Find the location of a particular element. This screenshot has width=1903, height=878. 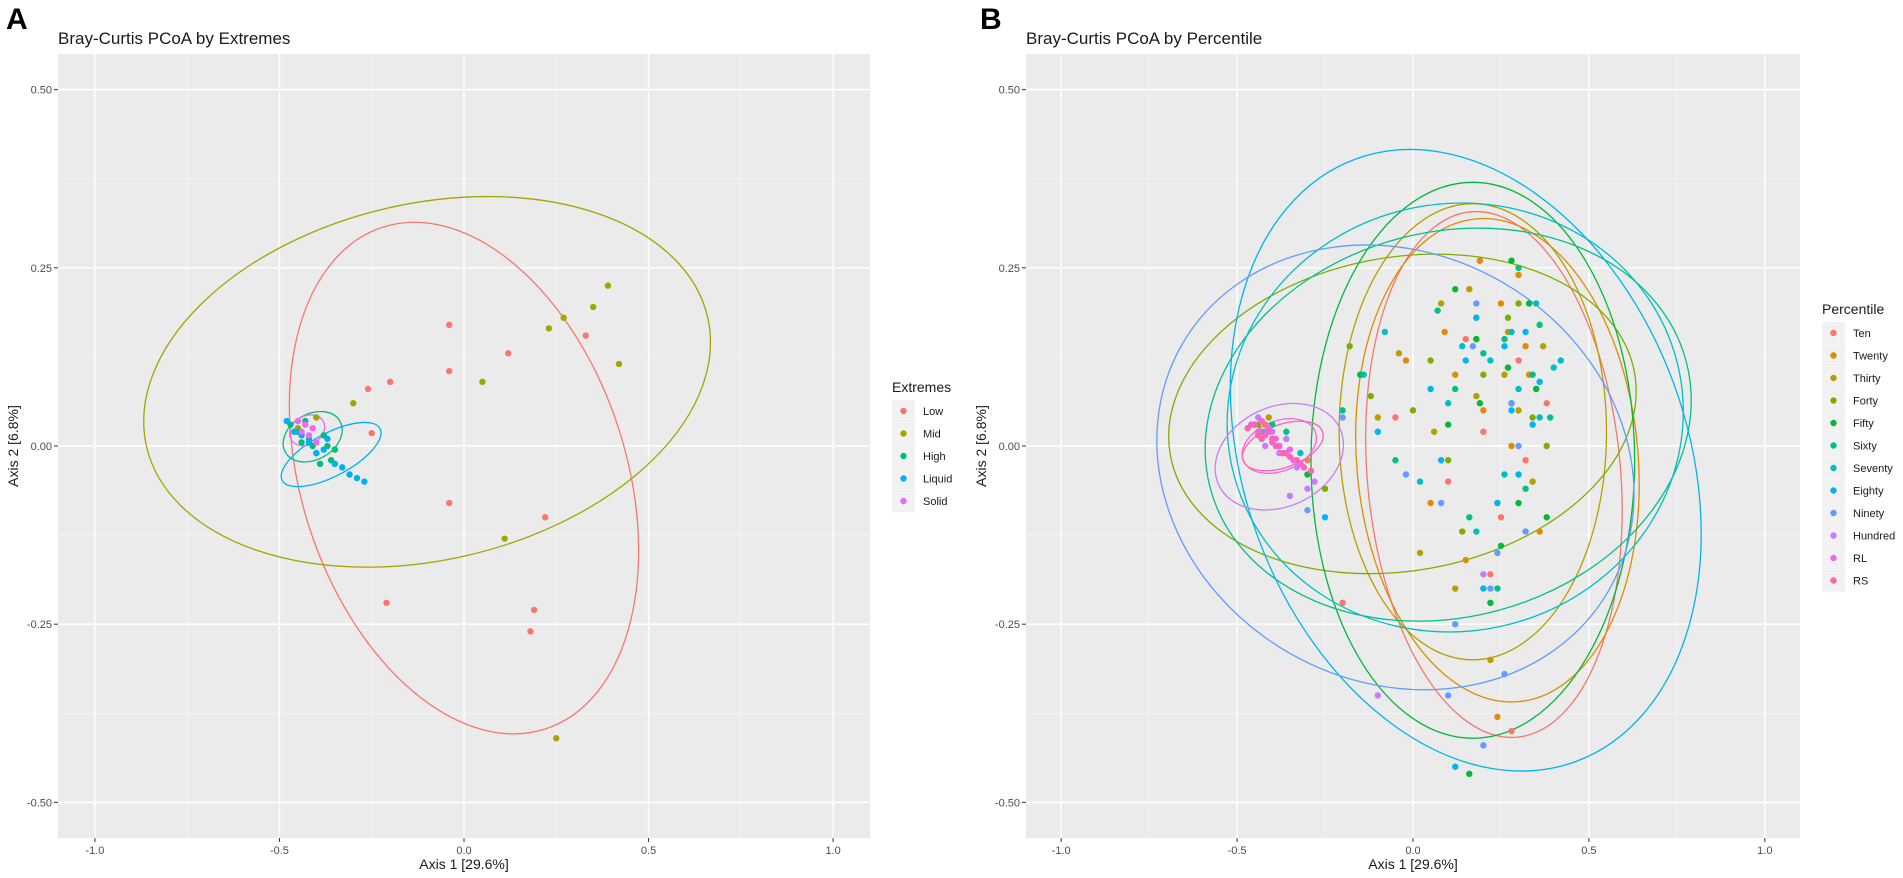

panel-b-ellipse-twenty is located at coordinates (1497, 460).